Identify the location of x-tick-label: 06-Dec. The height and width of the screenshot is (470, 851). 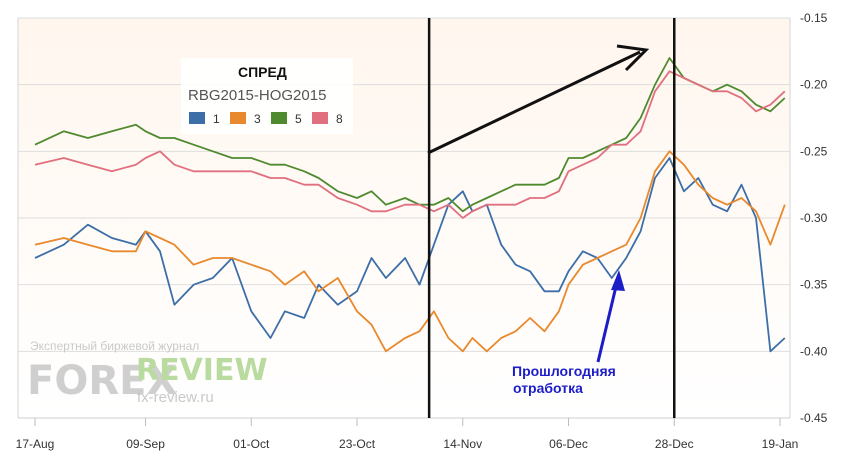
(568, 444).